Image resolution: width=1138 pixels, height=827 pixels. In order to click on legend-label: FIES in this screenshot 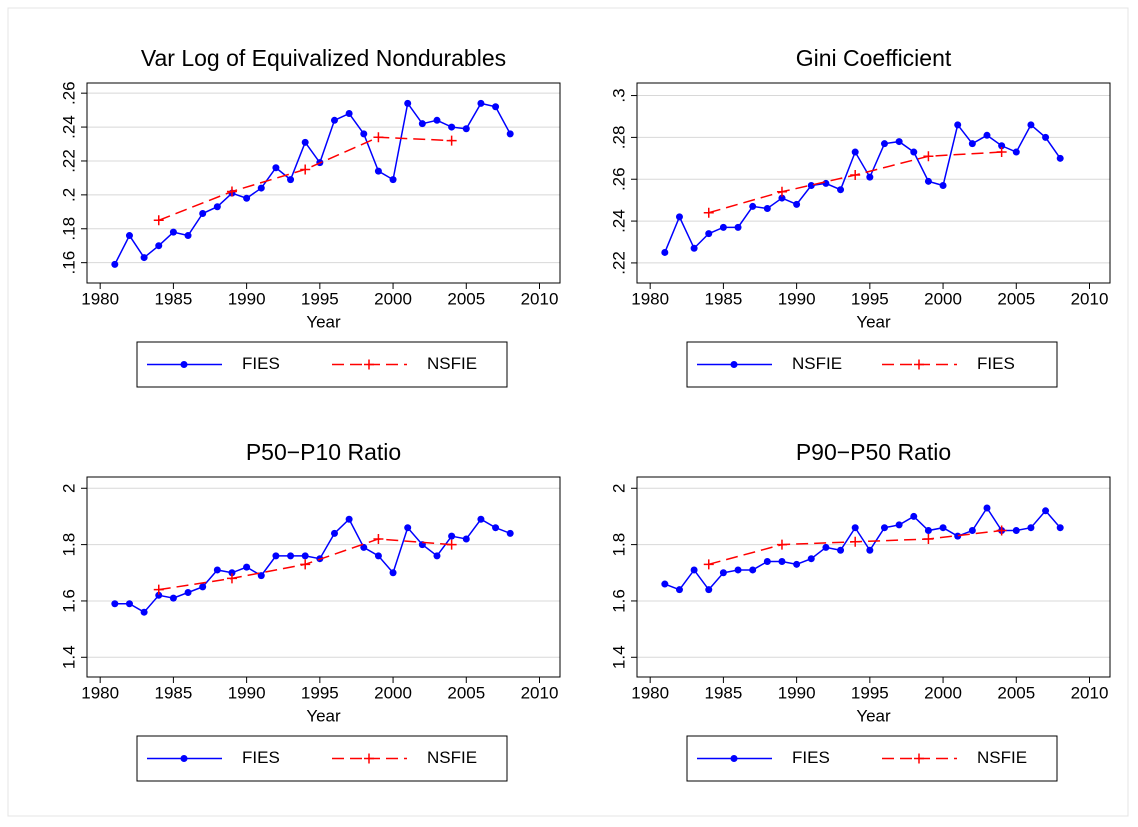, I will do `click(811, 757)`.